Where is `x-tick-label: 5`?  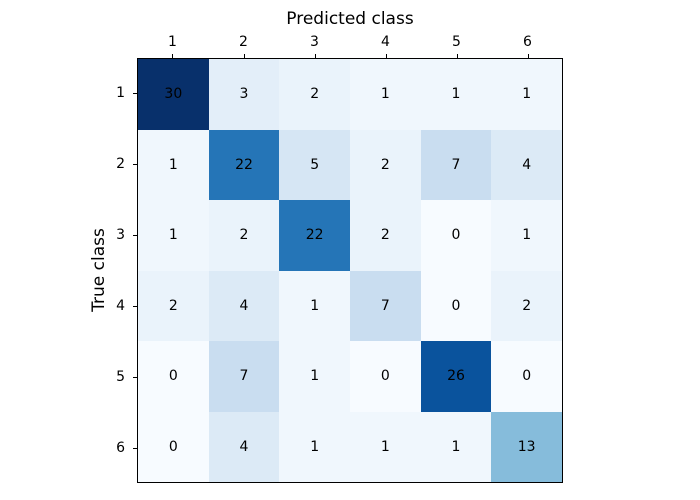
x-tick-label: 5 is located at coordinates (456, 42).